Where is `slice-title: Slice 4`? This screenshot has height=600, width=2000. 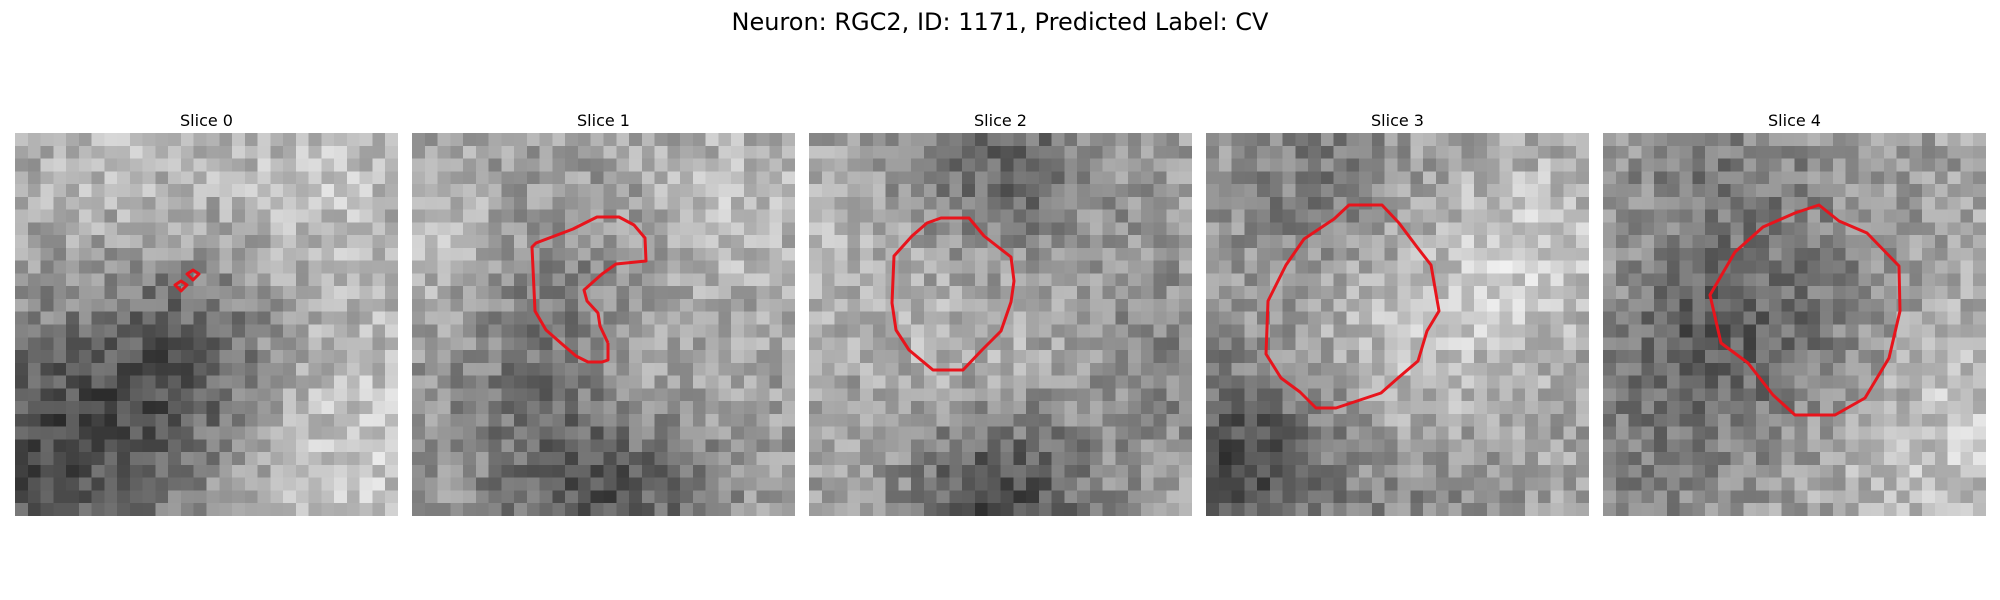
slice-title: Slice 4 is located at coordinates (1794, 120).